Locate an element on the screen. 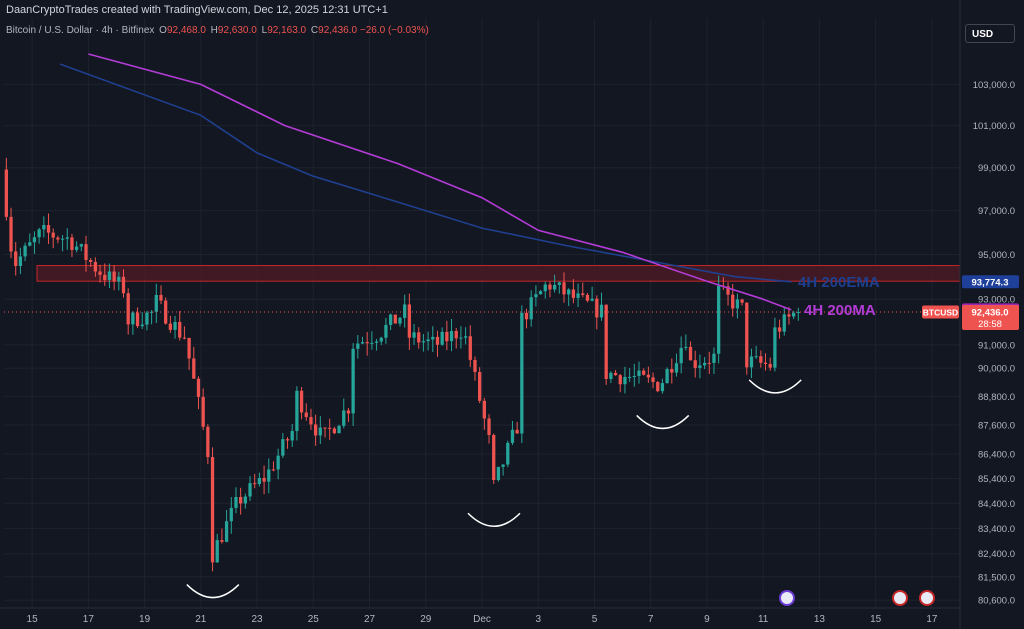 The height and width of the screenshot is (629, 1024). x-tick-label: Dec is located at coordinates (482, 619).